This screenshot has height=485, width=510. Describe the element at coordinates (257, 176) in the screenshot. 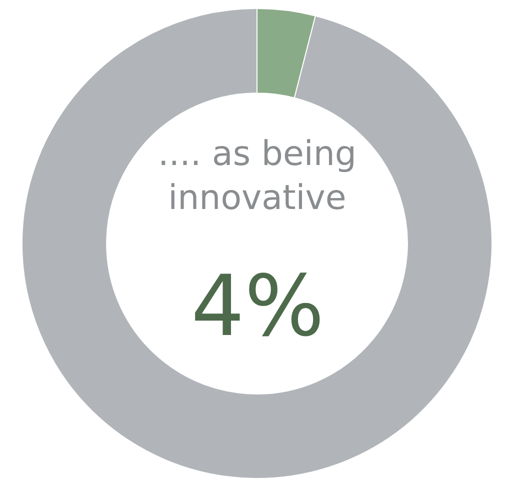

I see `text: .... as being innovative` at that location.